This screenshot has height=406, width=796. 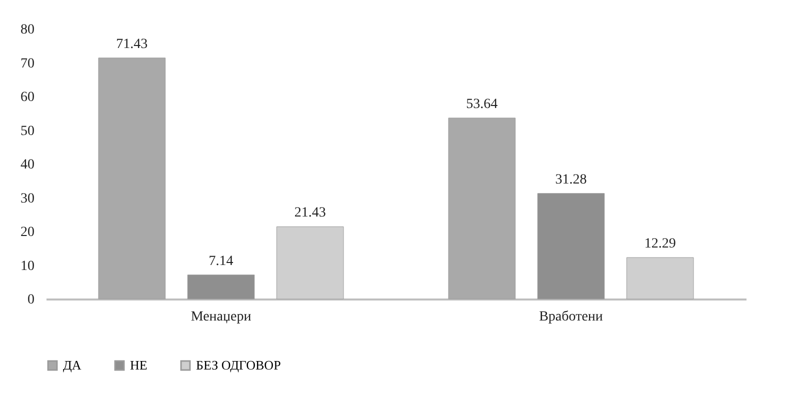 I want to click on data-label: 71.43, so click(x=132, y=44).